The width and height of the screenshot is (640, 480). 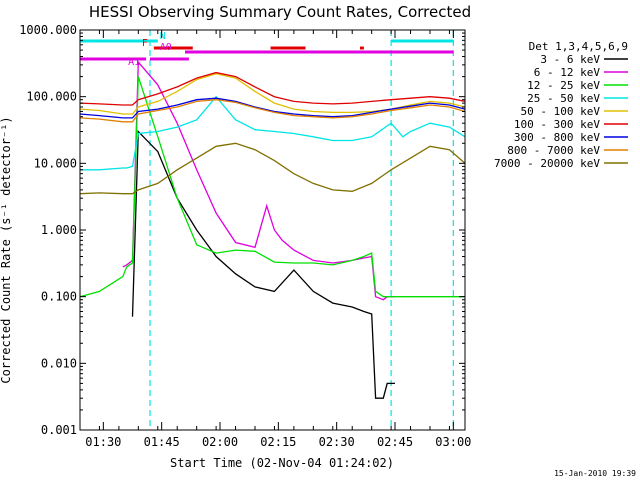 I want to click on y-tick-label: 1.000, so click(x=59, y=230).